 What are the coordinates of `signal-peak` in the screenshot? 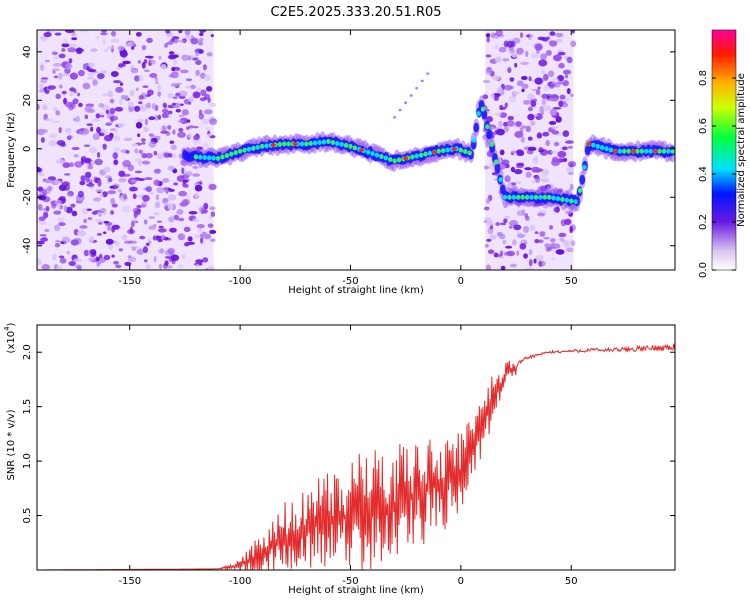 It's located at (615, 151).